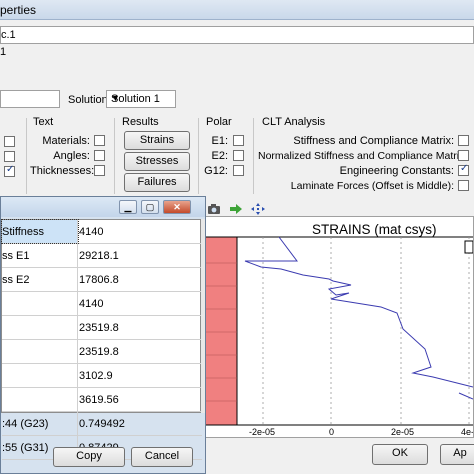 The width and height of the screenshot is (474, 474). I want to click on table-row: 4140, so click(102, 304).